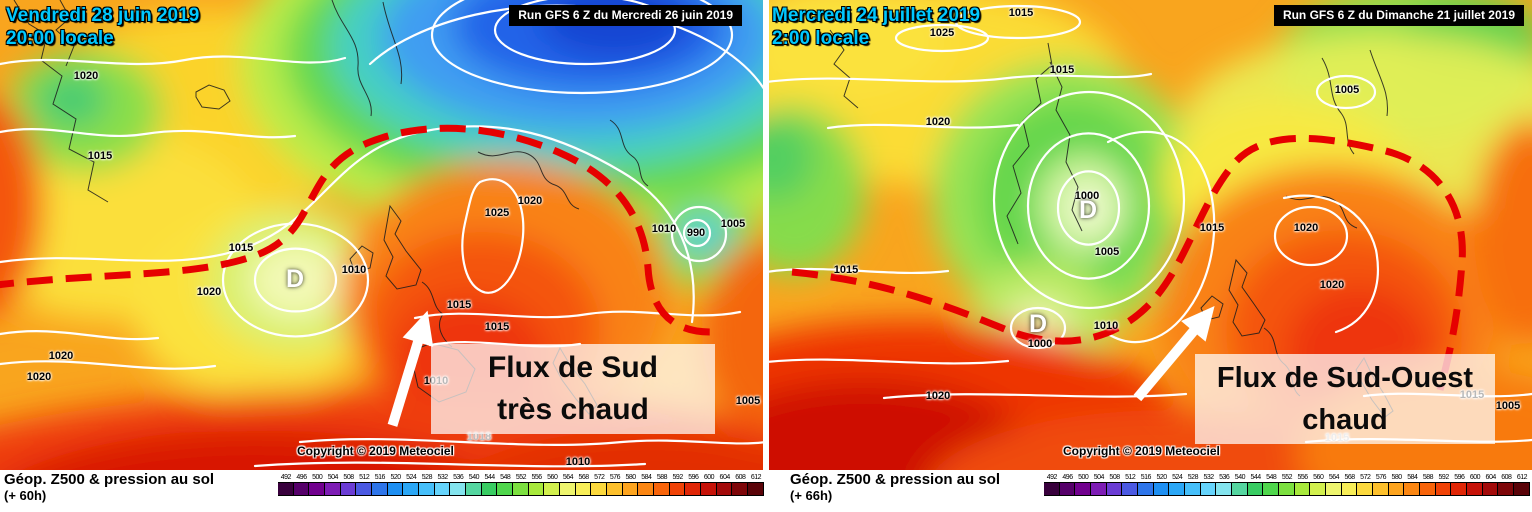 This screenshot has width=1532, height=512. What do you see at coordinates (348, 484) in the screenshot?
I see `colorbar-cell: 508` at bounding box center [348, 484].